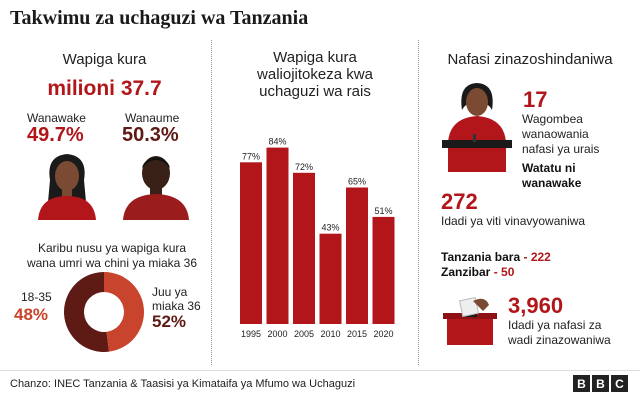  Describe the element at coordinates (159, 18) in the screenshot. I see `page-title: Takwimu za uchaguzi wa Tanzania` at that location.